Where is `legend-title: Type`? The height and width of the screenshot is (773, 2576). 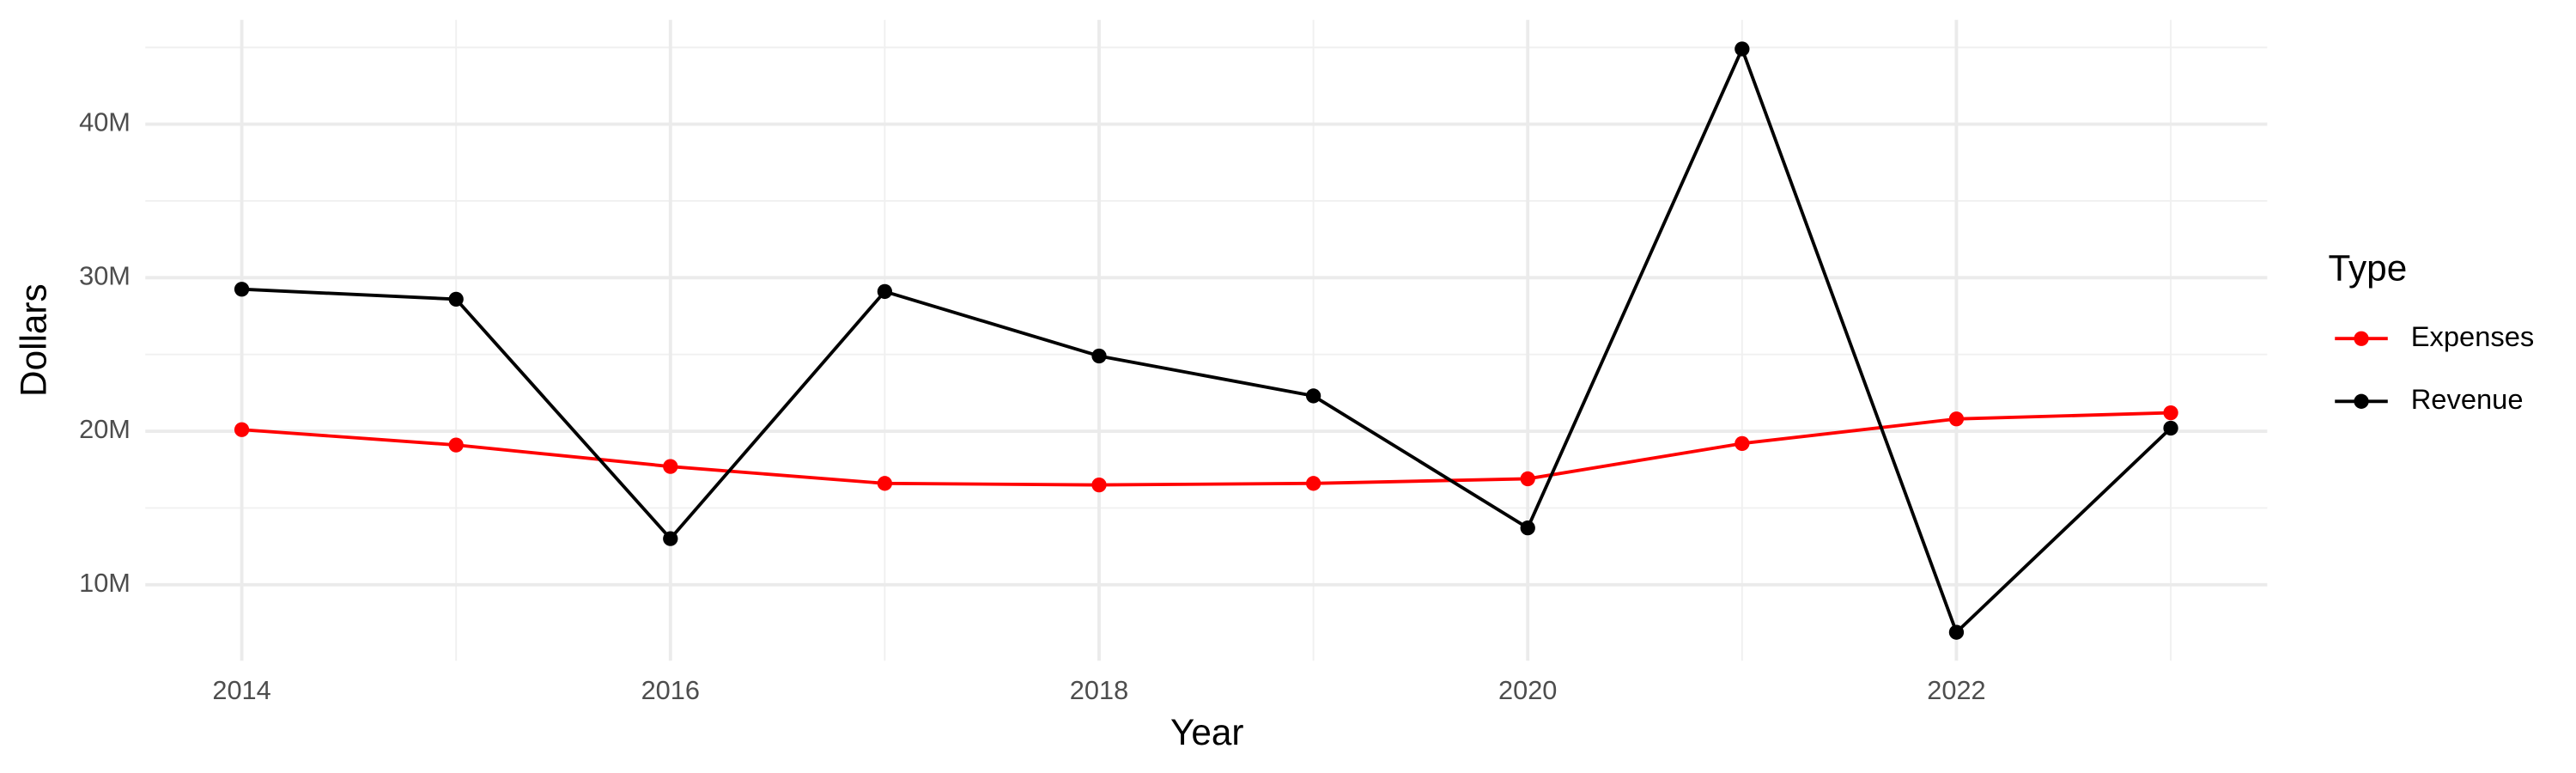 legend-title: Type is located at coordinates (2368, 268).